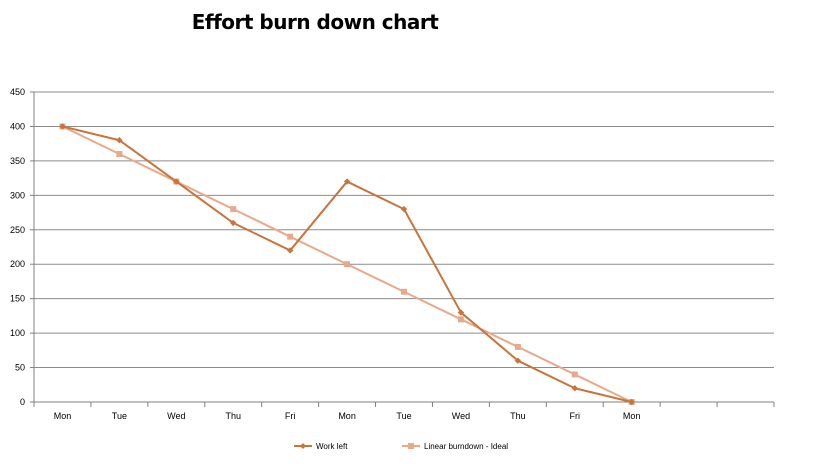  I want to click on y-tick-label: 200, so click(17, 264).